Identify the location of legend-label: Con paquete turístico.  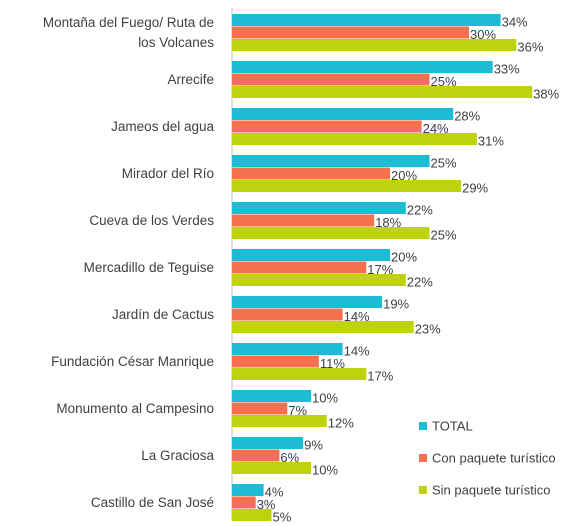
(494, 457).